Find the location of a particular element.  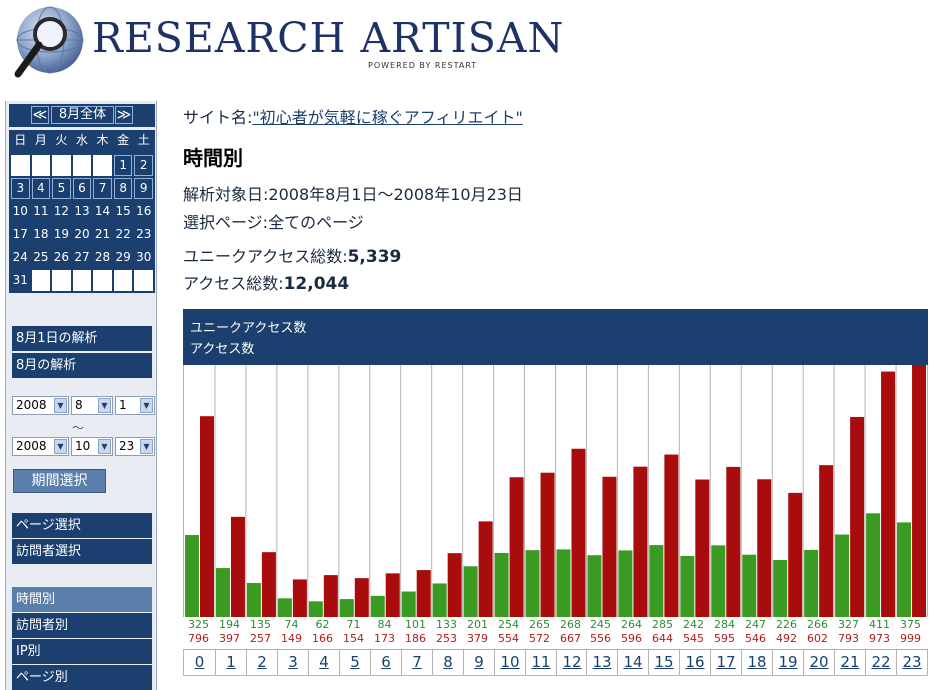

end-month-value: 10 is located at coordinates (83, 446).